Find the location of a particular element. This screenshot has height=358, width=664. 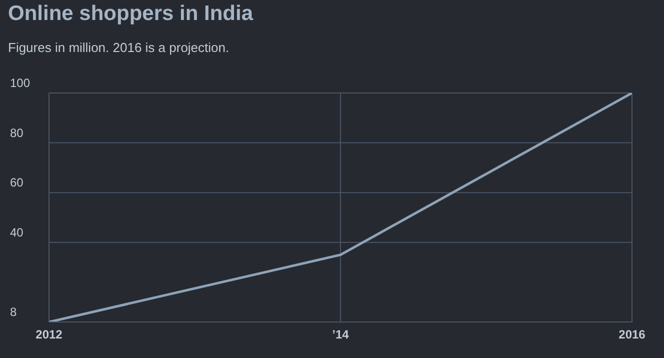

y-tick-label: 60 is located at coordinates (17, 183).